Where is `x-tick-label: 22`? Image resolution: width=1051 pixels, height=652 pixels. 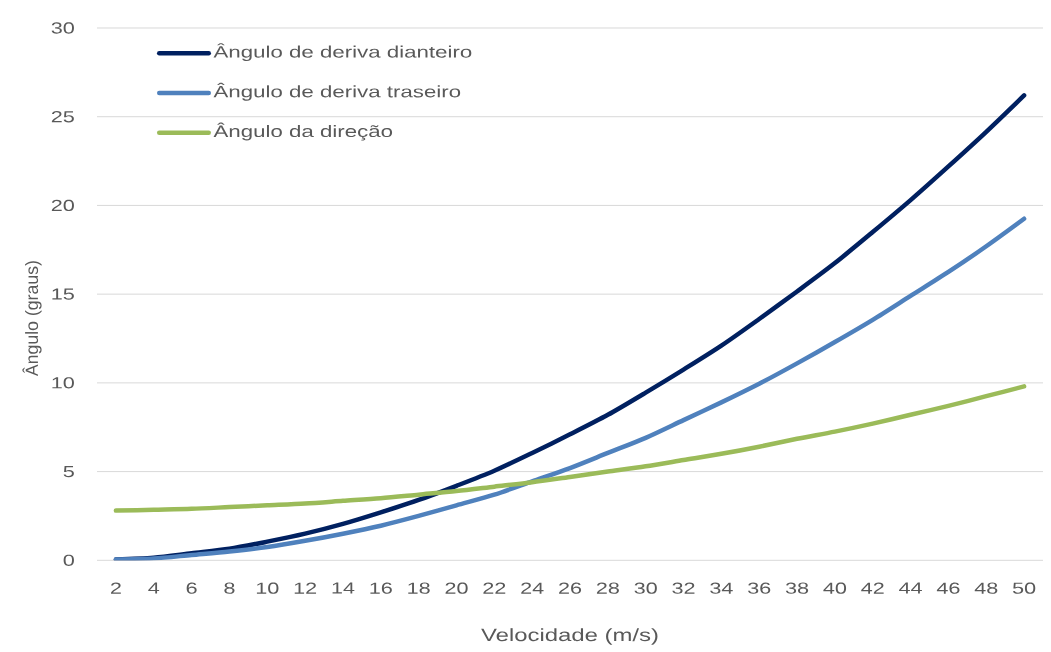 x-tick-label: 22 is located at coordinates (494, 588).